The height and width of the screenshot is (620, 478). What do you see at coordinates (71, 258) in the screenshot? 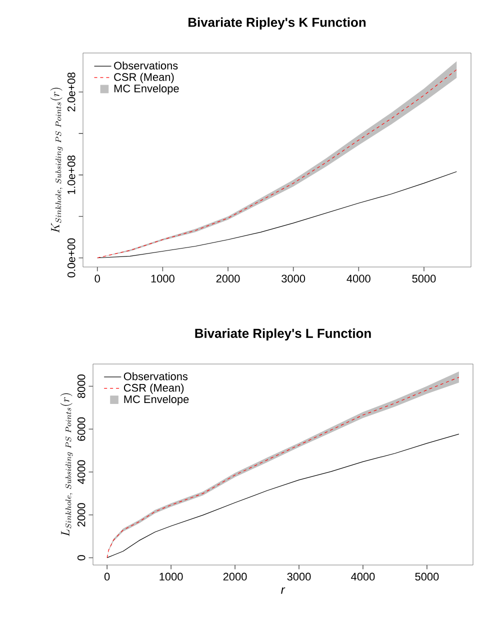
I see `y-tick-label: 0.0e+00` at bounding box center [71, 258].